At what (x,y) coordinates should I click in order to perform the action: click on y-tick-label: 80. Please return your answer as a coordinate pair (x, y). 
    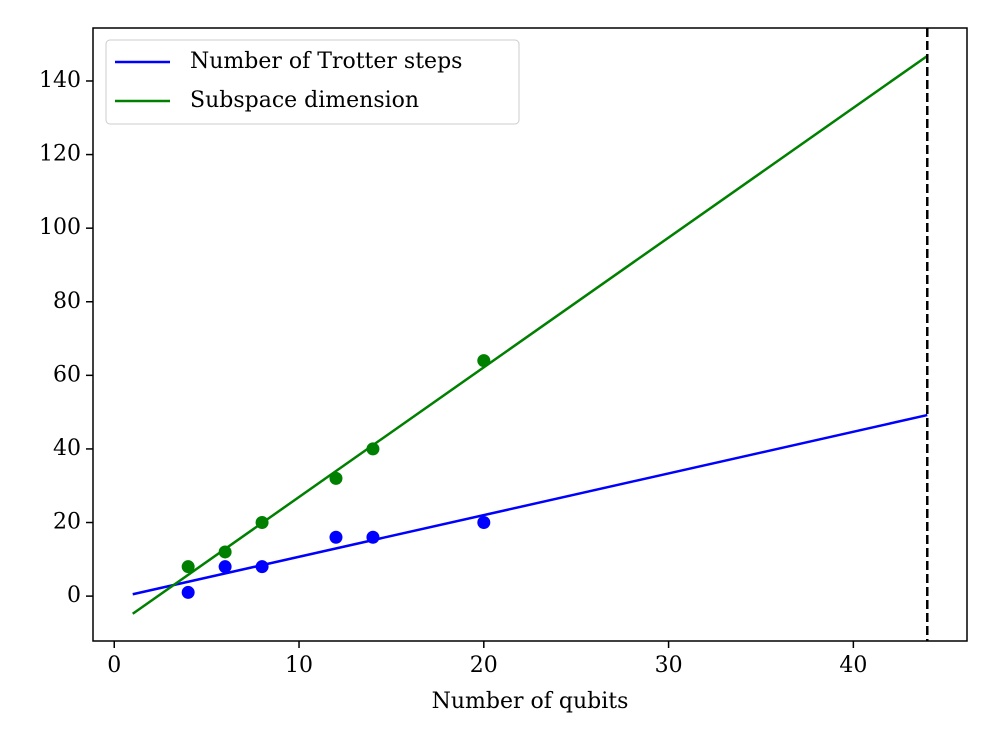
    Looking at the image, I should click on (67, 301).